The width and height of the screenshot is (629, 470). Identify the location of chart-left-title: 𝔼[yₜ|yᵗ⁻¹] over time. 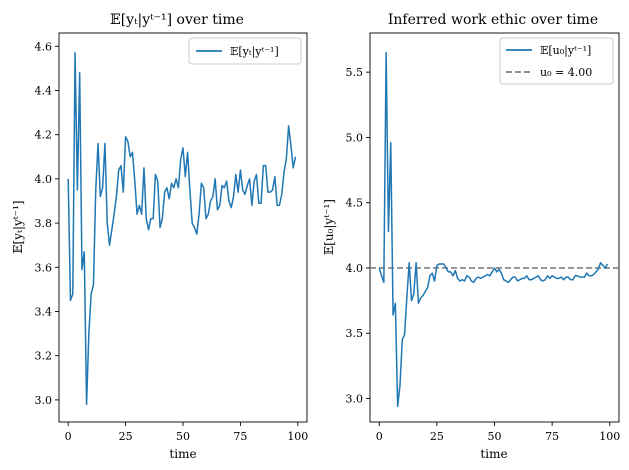
(177, 20).